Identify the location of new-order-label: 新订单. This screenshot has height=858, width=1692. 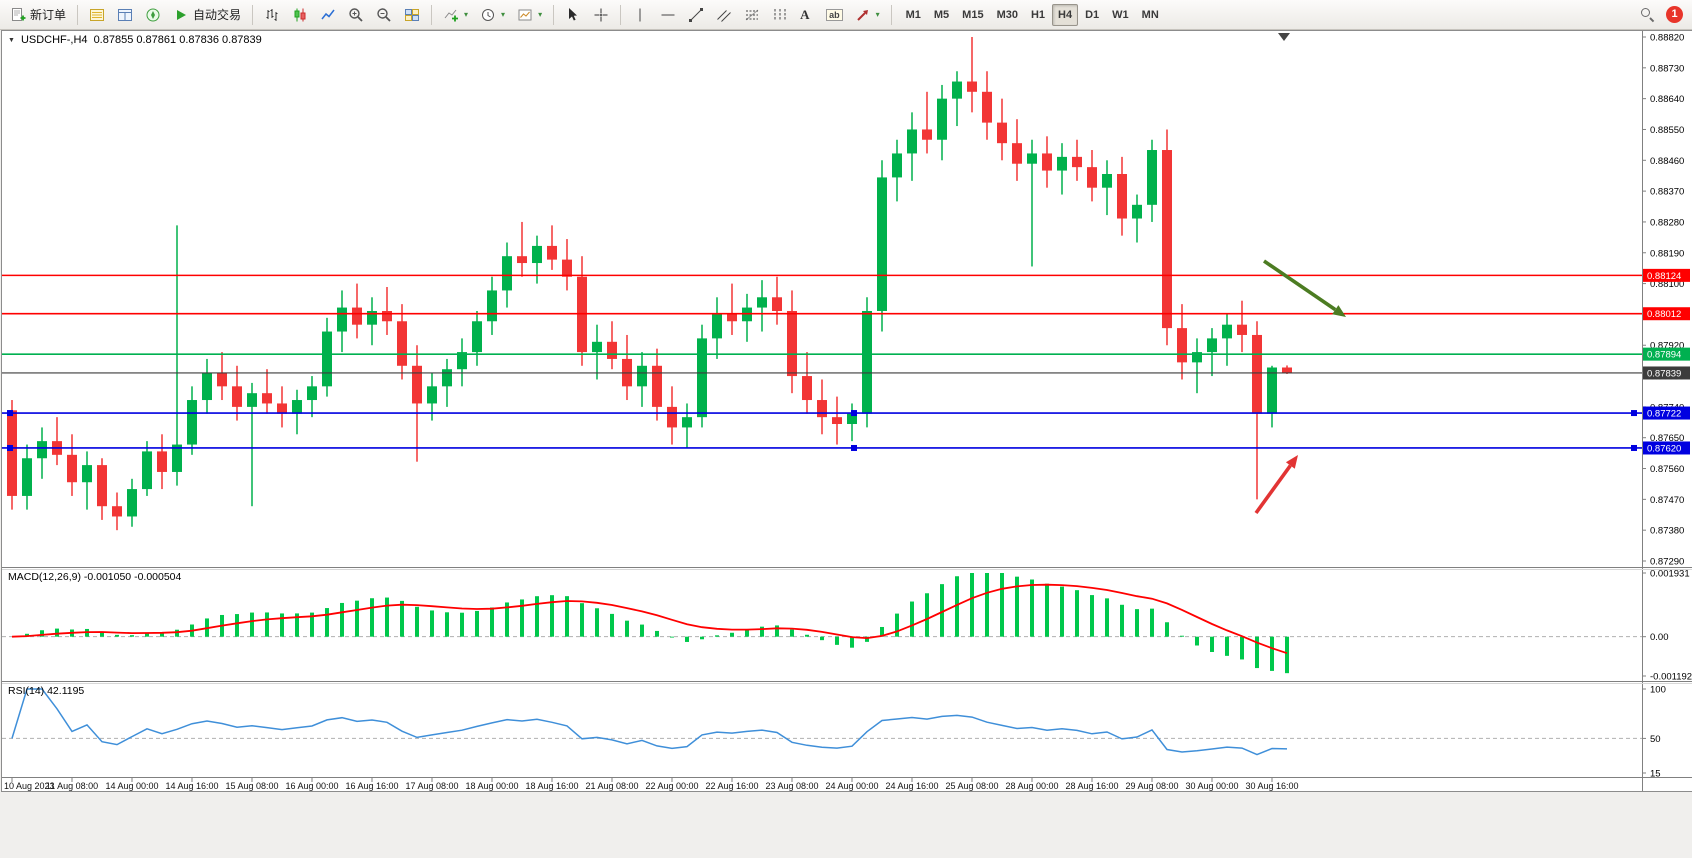
(48, 15).